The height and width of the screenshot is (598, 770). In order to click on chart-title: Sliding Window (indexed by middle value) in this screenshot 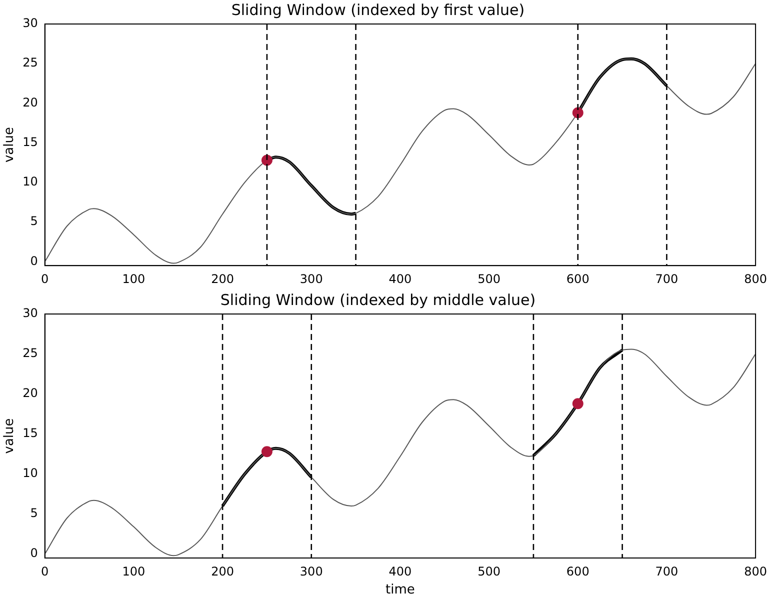, I will do `click(378, 299)`.